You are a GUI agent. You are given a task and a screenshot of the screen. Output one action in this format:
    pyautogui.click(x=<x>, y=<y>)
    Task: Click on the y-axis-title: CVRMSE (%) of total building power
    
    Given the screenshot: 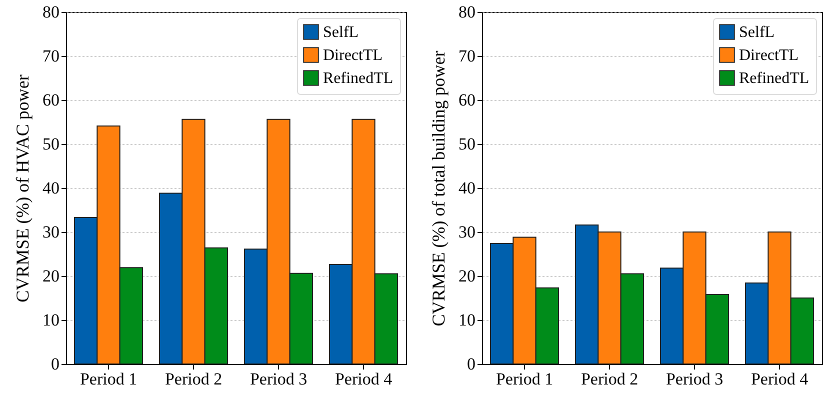 What is the action you would take?
    pyautogui.click(x=438, y=188)
    